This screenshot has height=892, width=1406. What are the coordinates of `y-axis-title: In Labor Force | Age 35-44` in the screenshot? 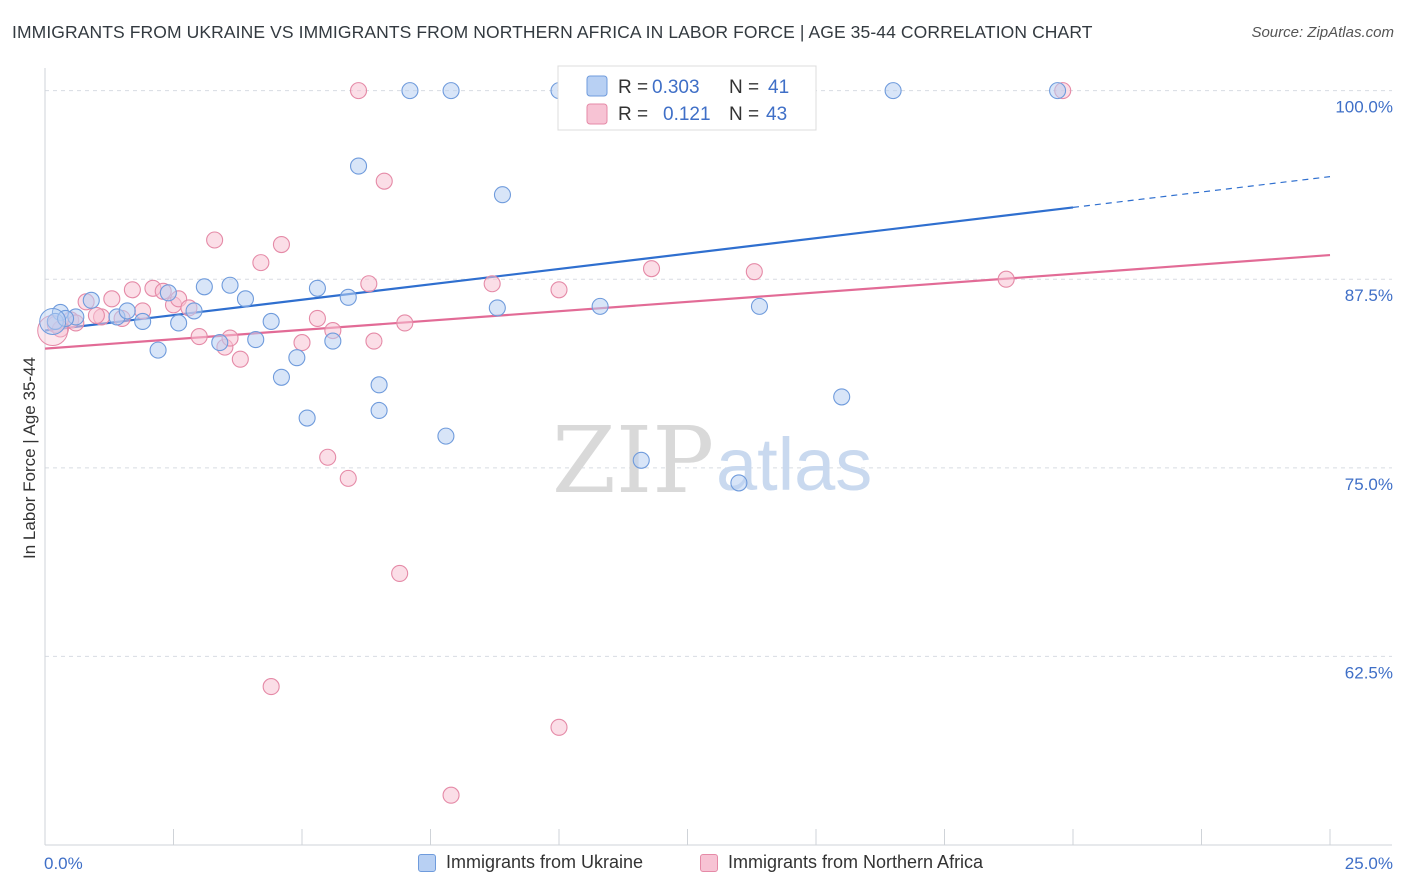 It's located at (29, 458).